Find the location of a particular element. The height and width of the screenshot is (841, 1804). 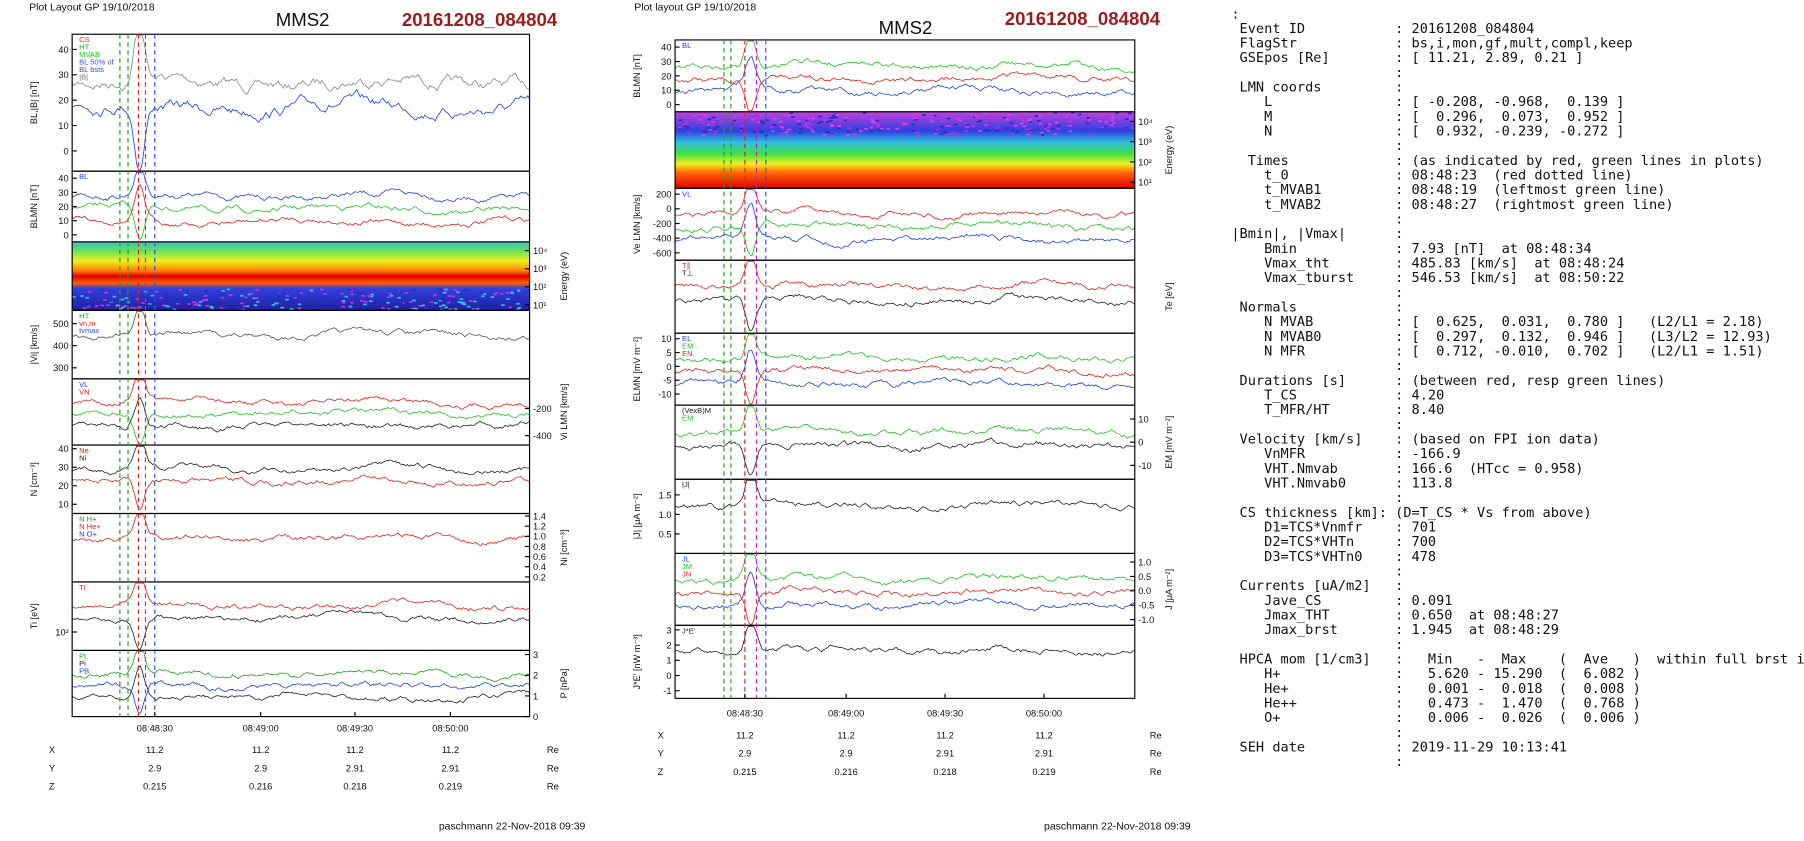

info-line: : is located at coordinates (1317, 366).